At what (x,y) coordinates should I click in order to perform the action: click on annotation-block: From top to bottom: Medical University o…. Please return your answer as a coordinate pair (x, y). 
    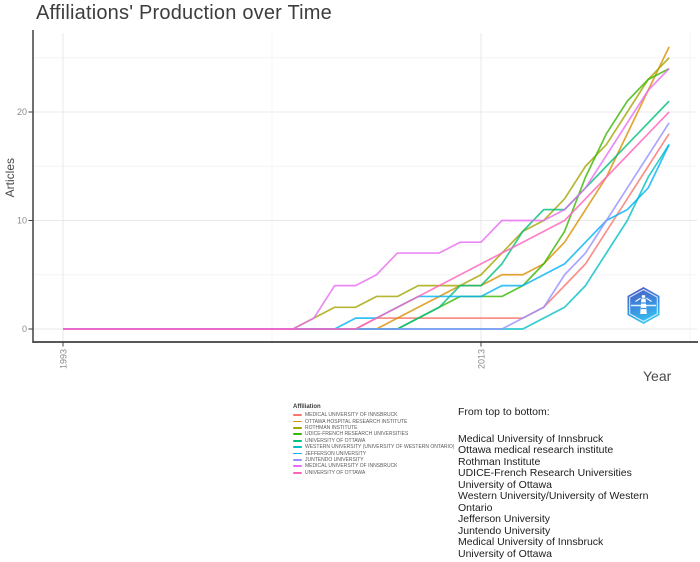
    Looking at the image, I should click on (560, 483).